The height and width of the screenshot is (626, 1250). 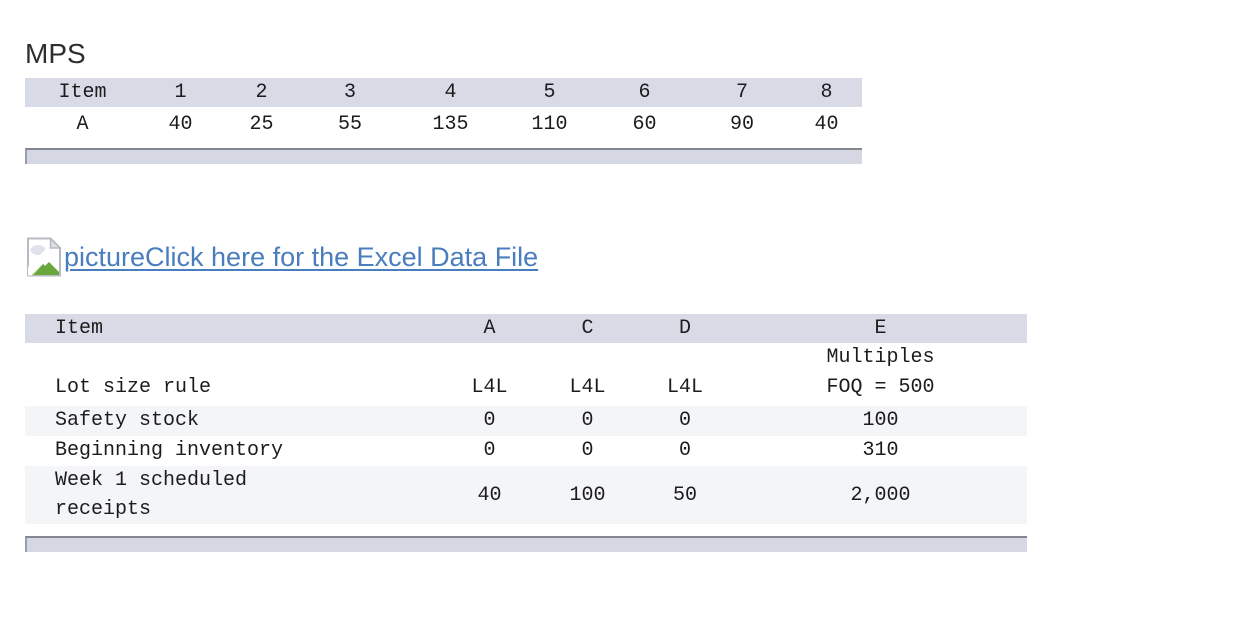 I want to click on row-label: Beginning inventory, so click(x=232, y=451).